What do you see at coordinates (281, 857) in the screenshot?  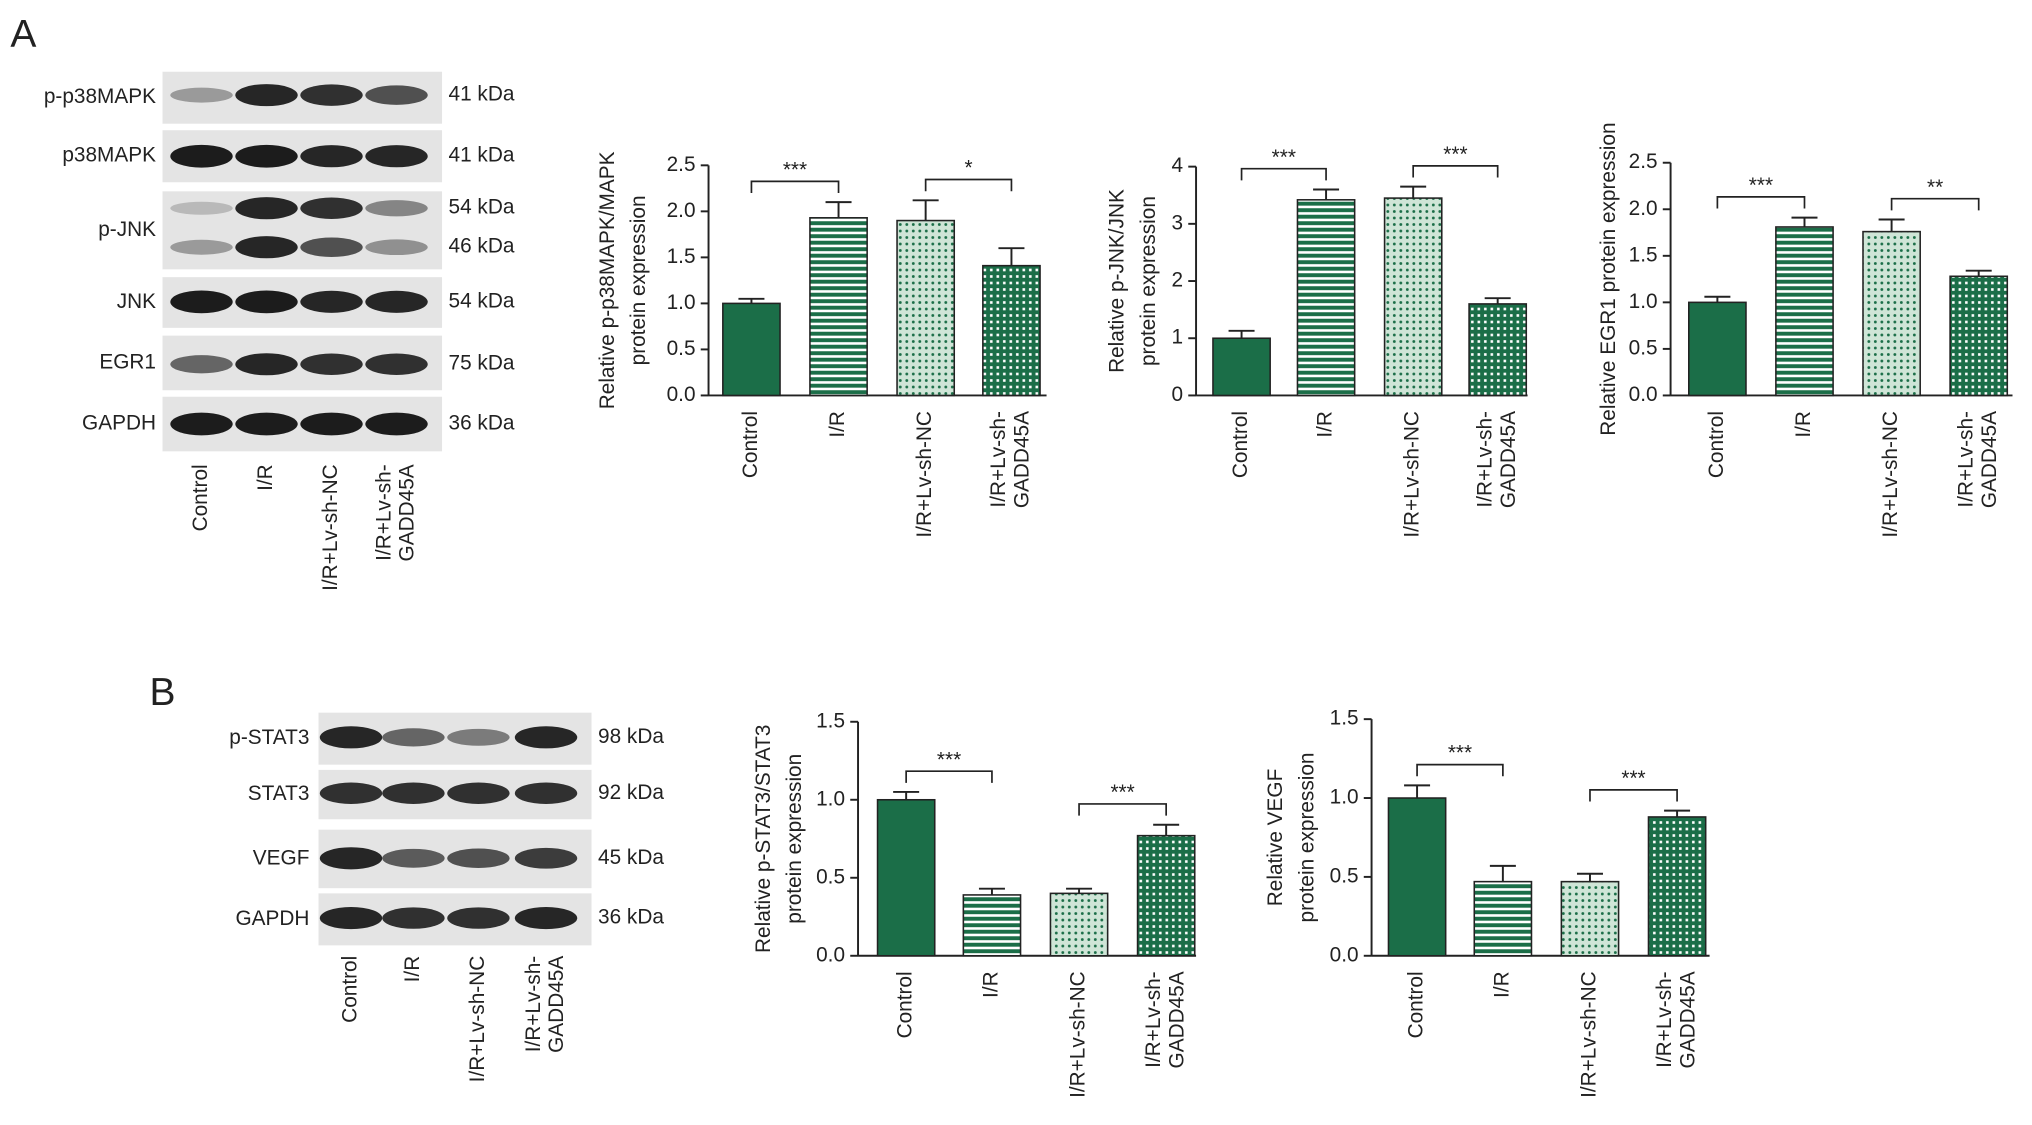 I see `blot-label: VEGF` at bounding box center [281, 857].